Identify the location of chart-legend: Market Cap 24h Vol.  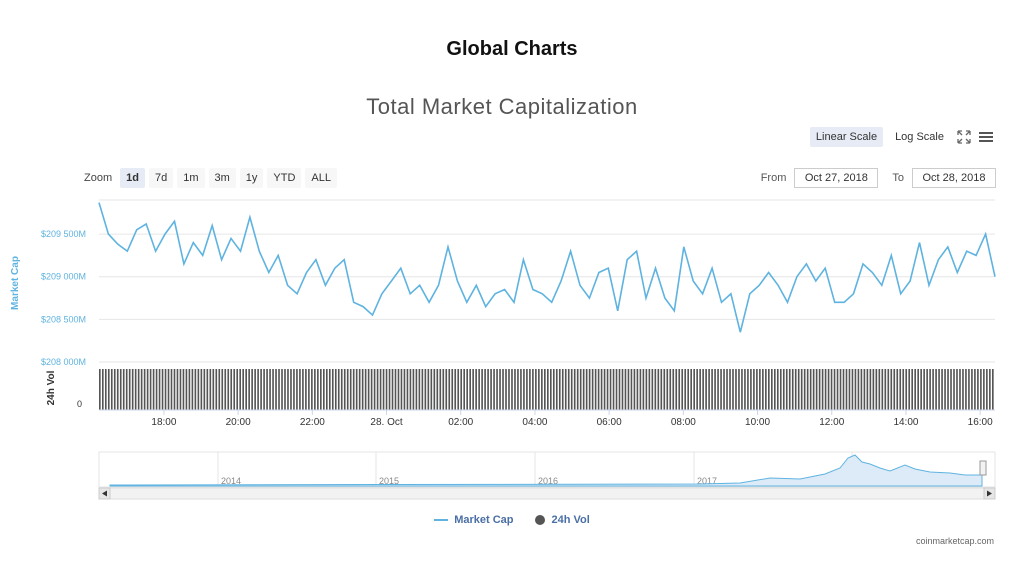
(512, 520).